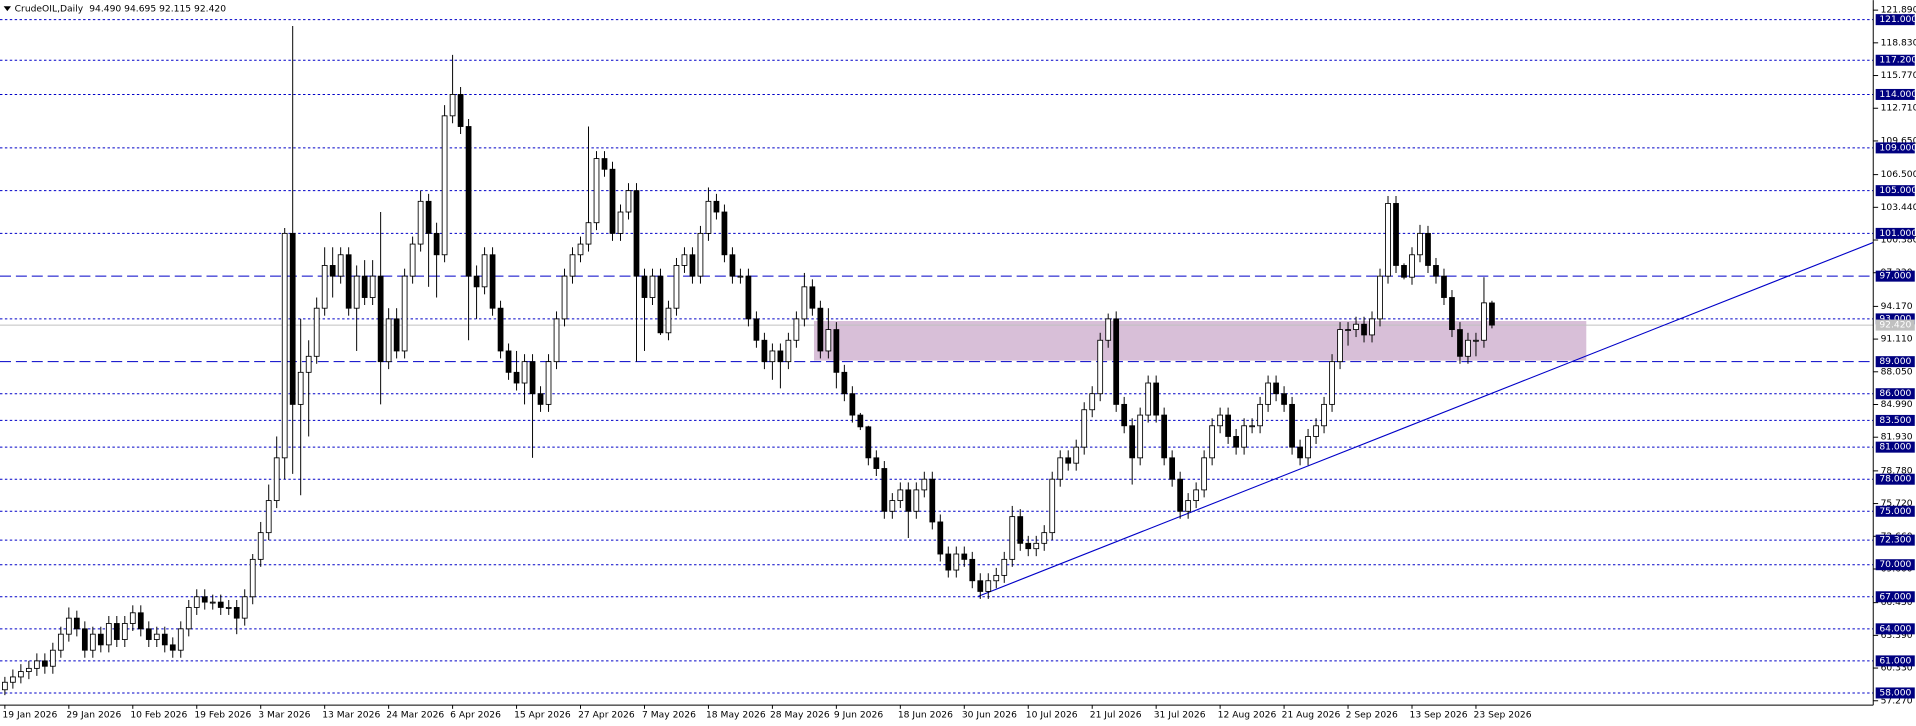  I want to click on x-tick-label: 23 Sep 2026, so click(1503, 714).